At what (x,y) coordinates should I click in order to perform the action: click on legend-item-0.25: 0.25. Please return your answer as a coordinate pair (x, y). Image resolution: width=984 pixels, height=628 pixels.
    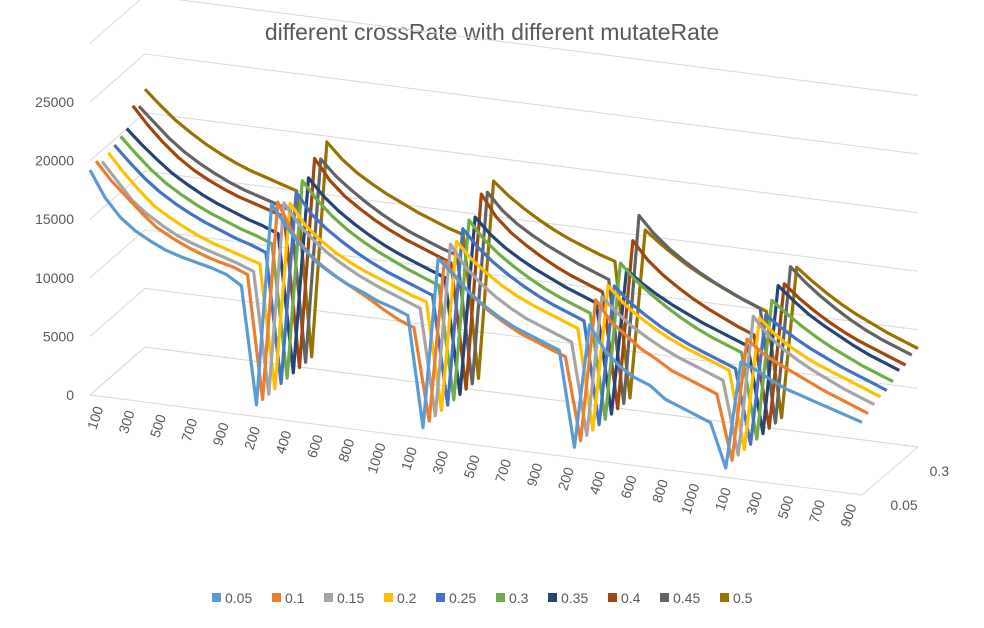
    Looking at the image, I should click on (456, 598).